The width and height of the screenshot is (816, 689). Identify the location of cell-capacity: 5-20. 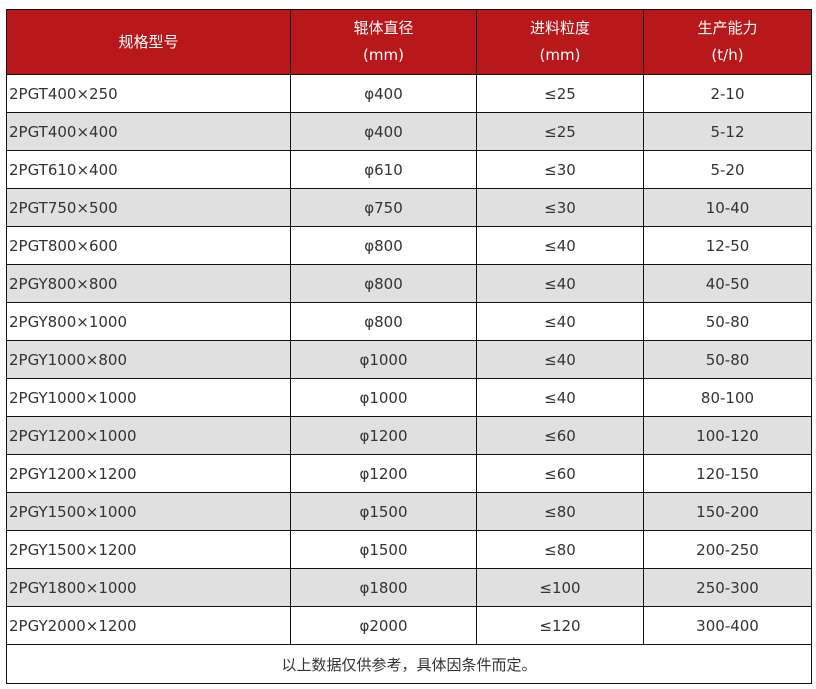
(727, 169).